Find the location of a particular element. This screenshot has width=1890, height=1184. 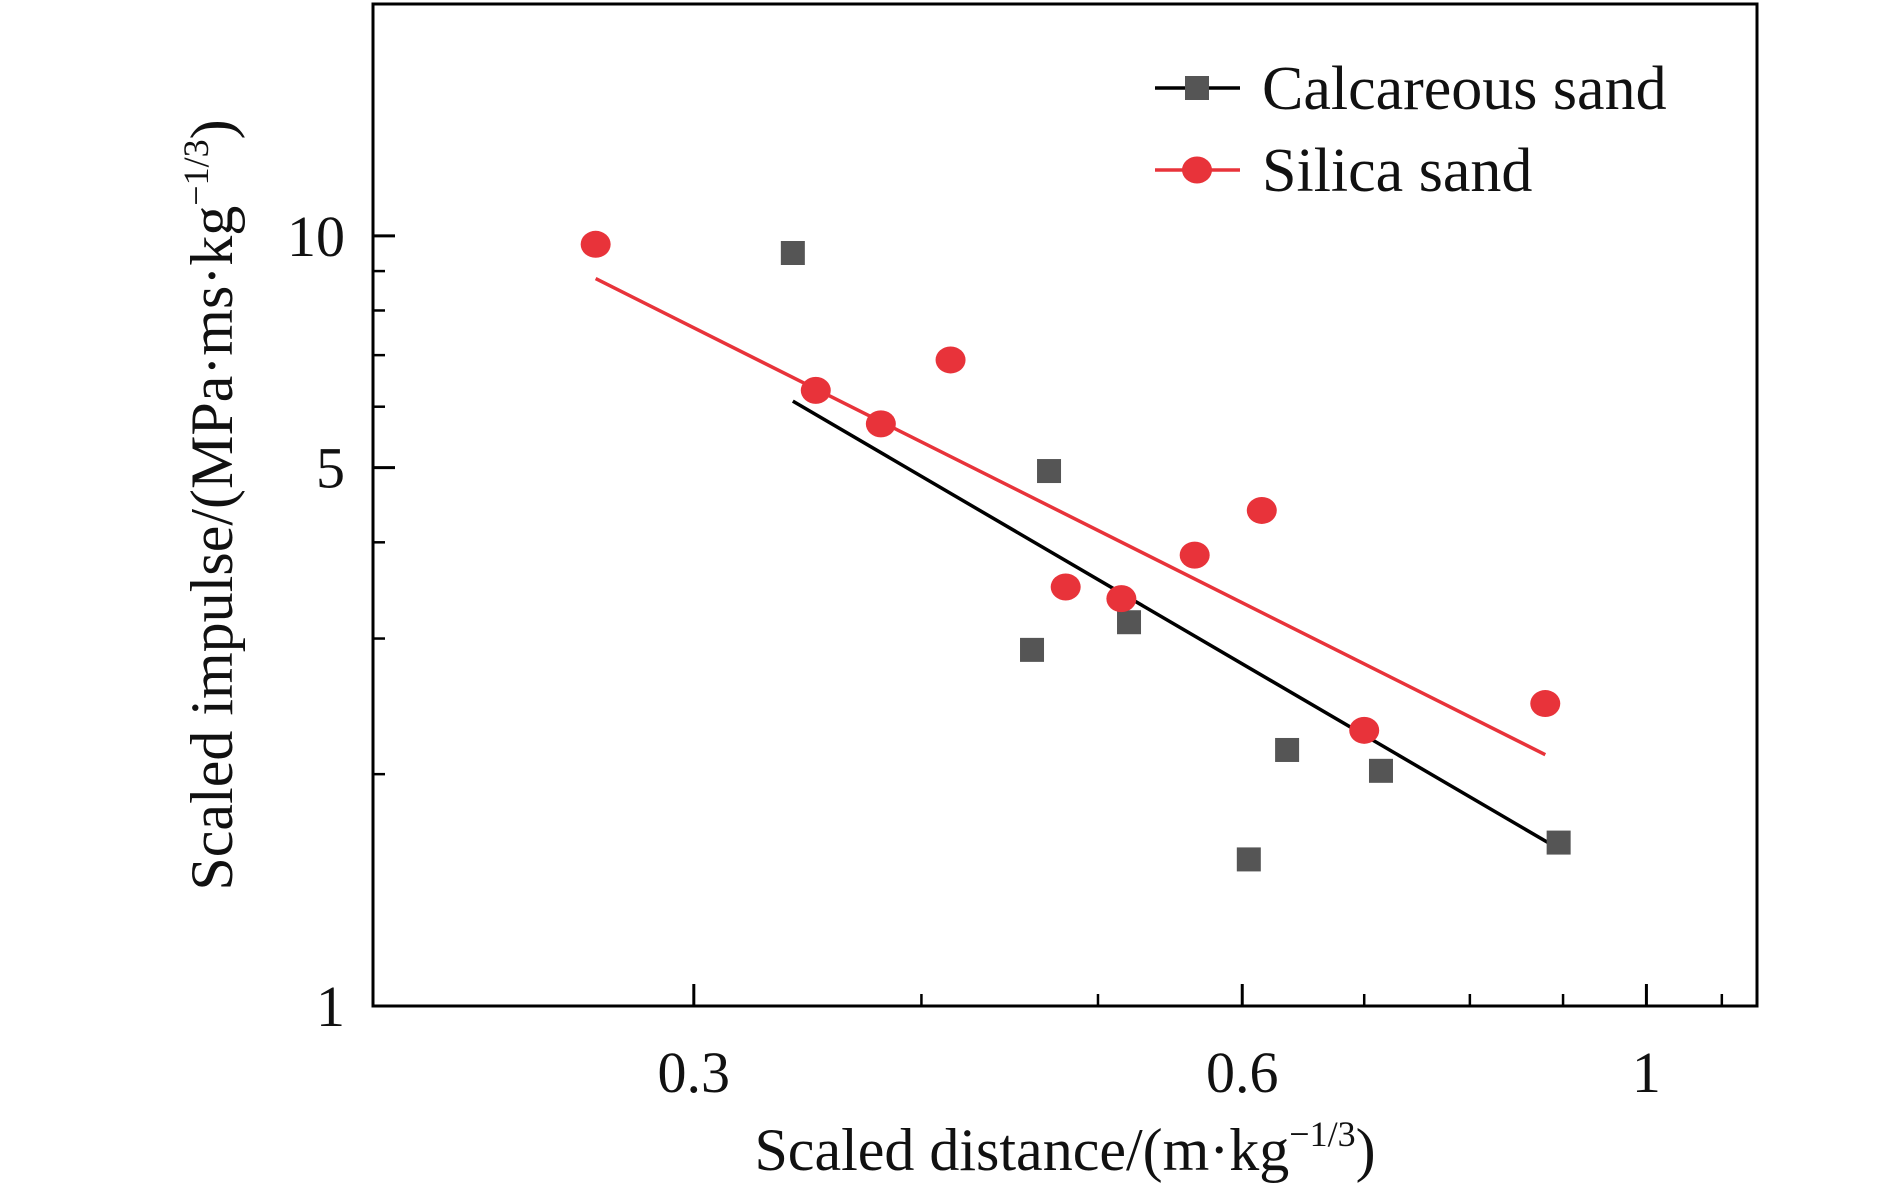

y-axis-title: Scaled impulse/(MPa·ms·kg−1/3) is located at coordinates (210, 504).